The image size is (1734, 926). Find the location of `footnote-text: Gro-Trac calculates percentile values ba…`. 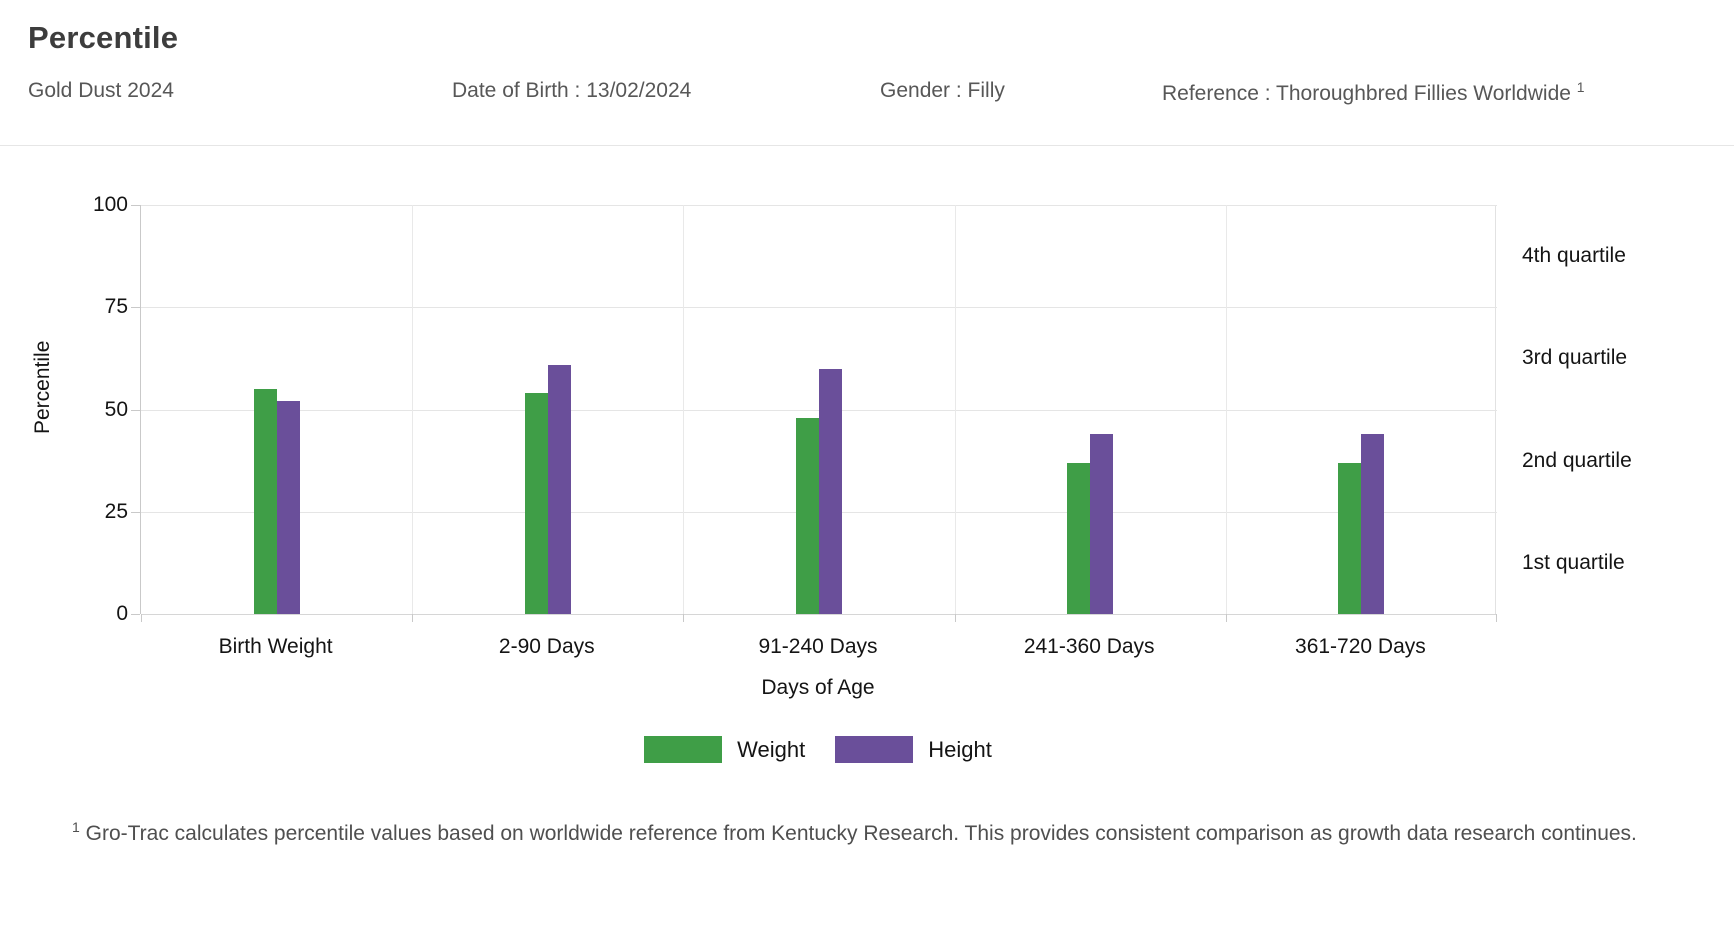

footnote-text: Gro-Trac calculates percentile values ba… is located at coordinates (858, 833).